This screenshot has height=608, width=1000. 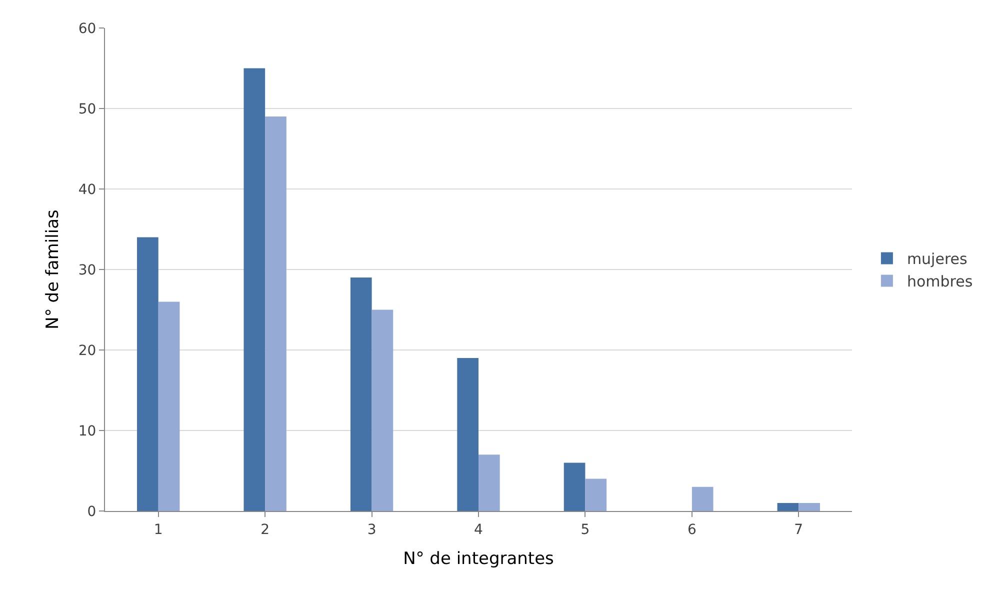 What do you see at coordinates (87, 190) in the screenshot?
I see `y-tick-label: 40` at bounding box center [87, 190].